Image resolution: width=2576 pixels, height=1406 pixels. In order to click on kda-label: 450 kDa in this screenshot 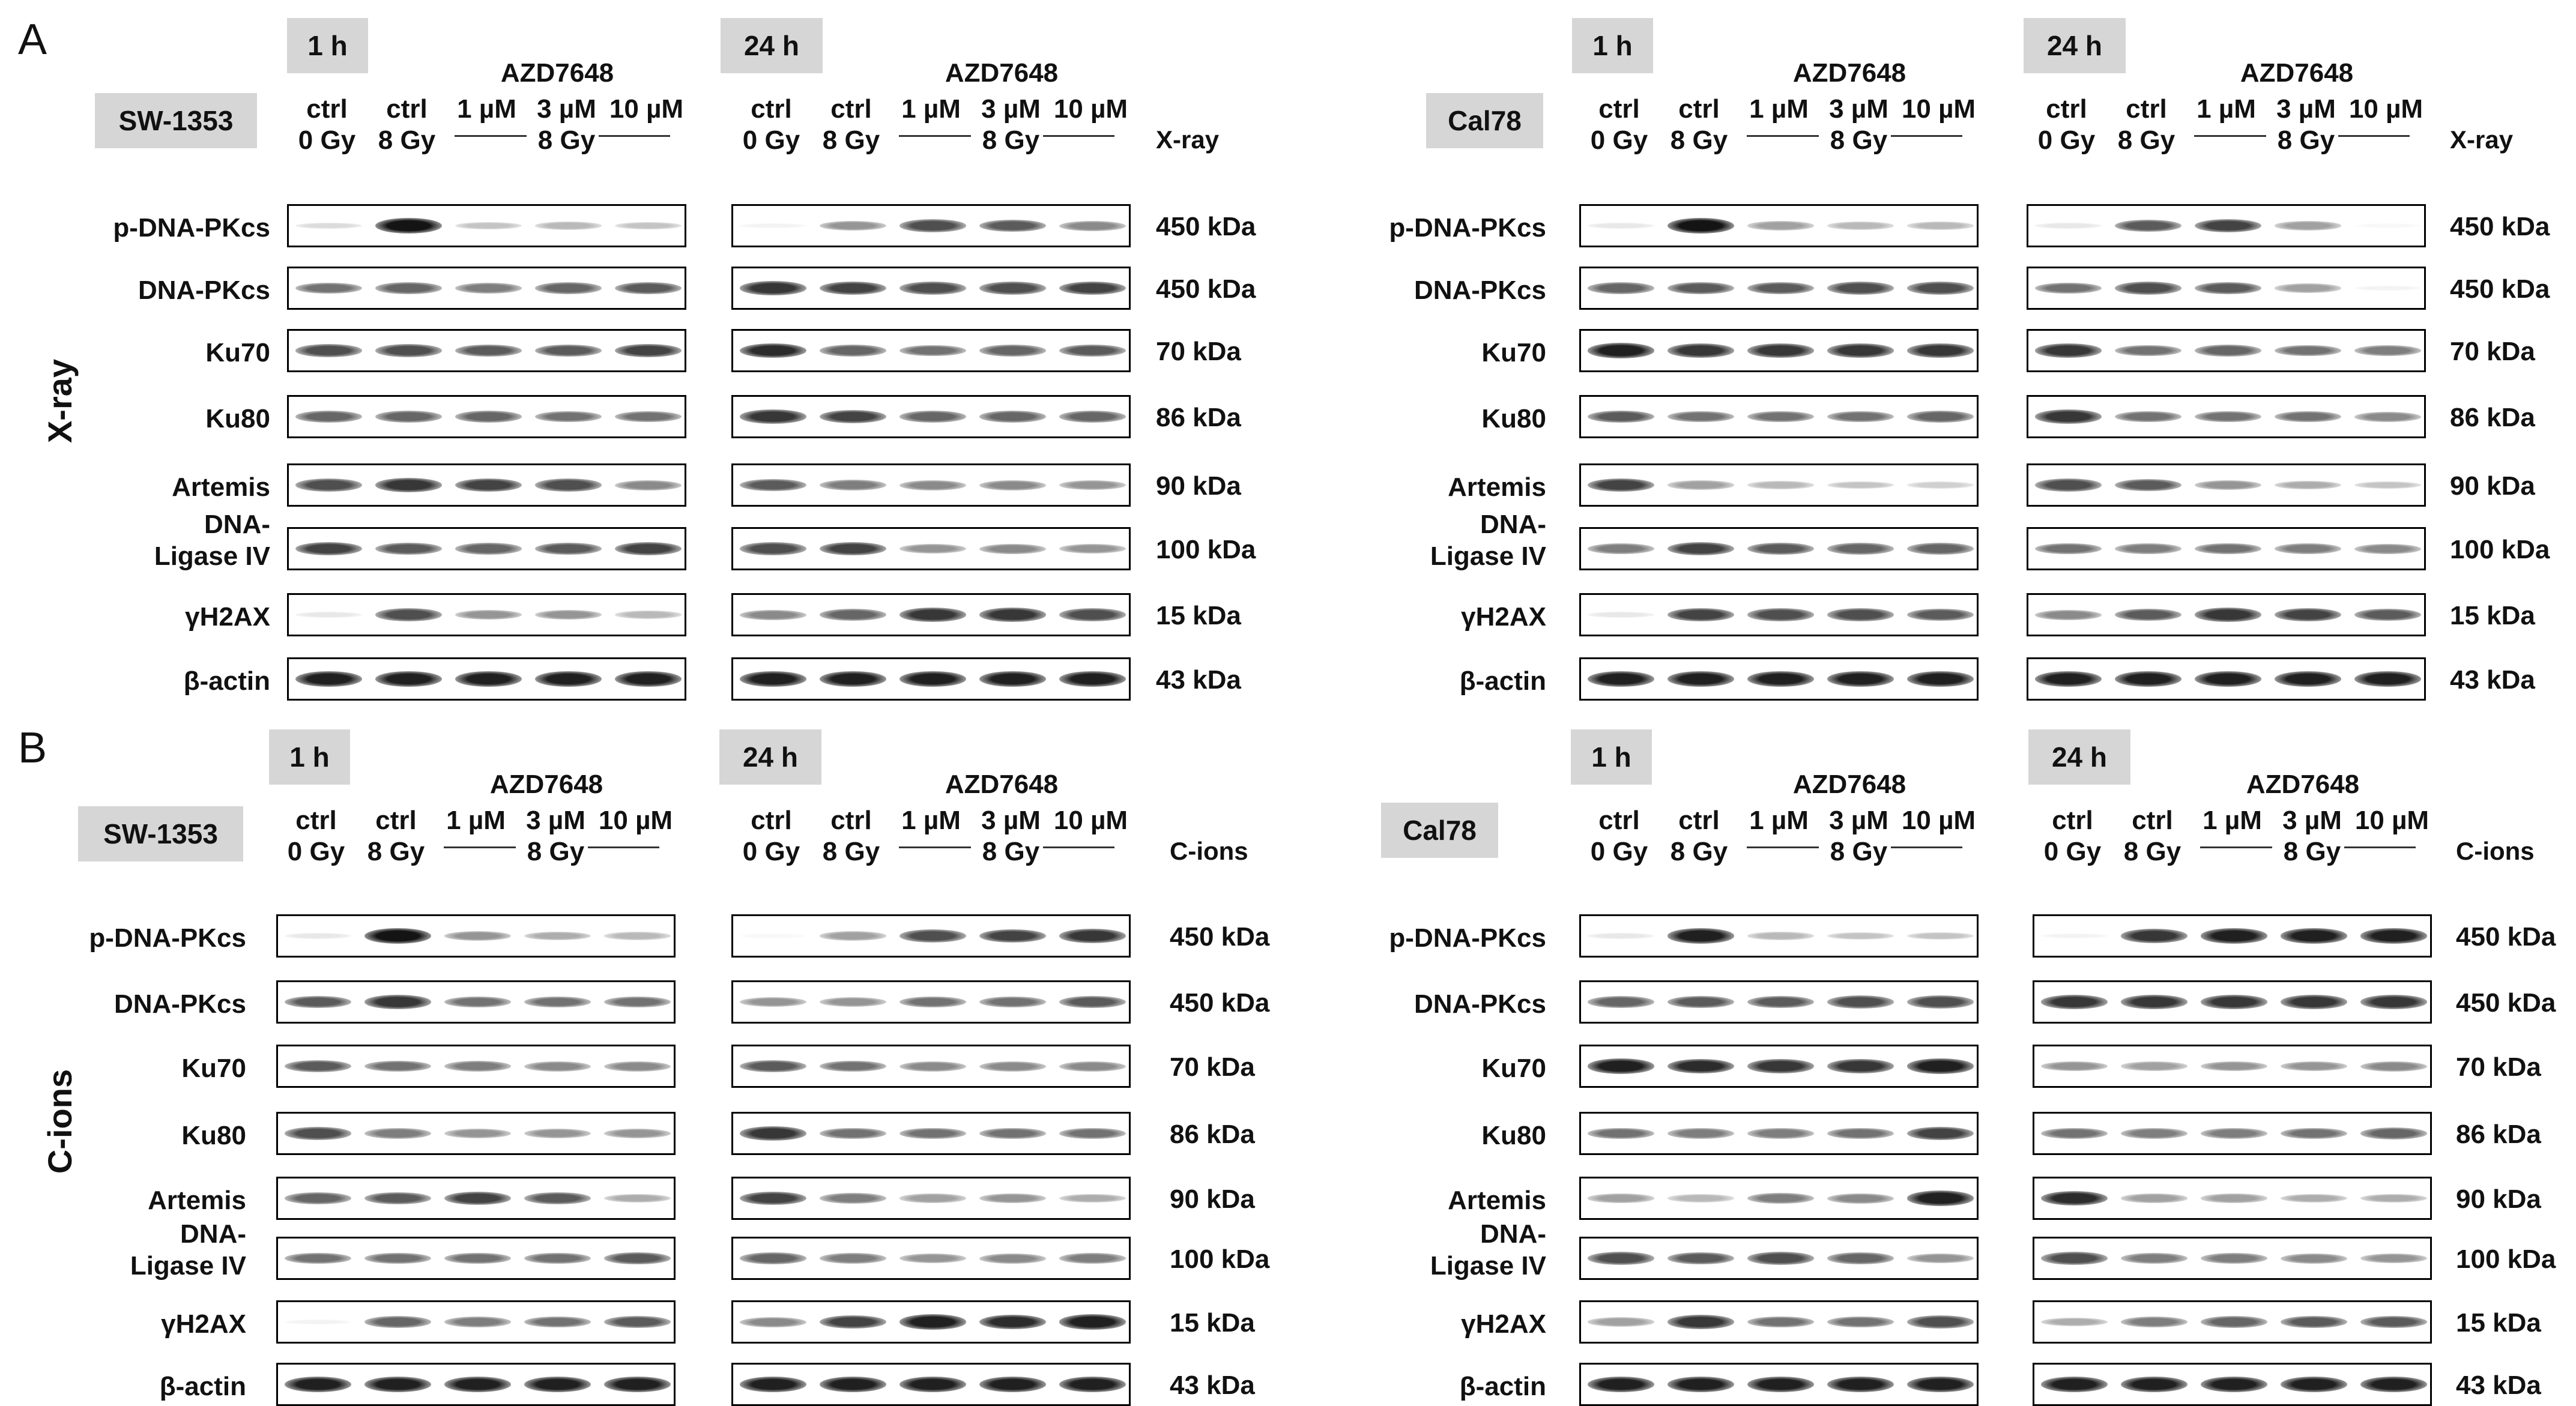, I will do `click(2500, 289)`.